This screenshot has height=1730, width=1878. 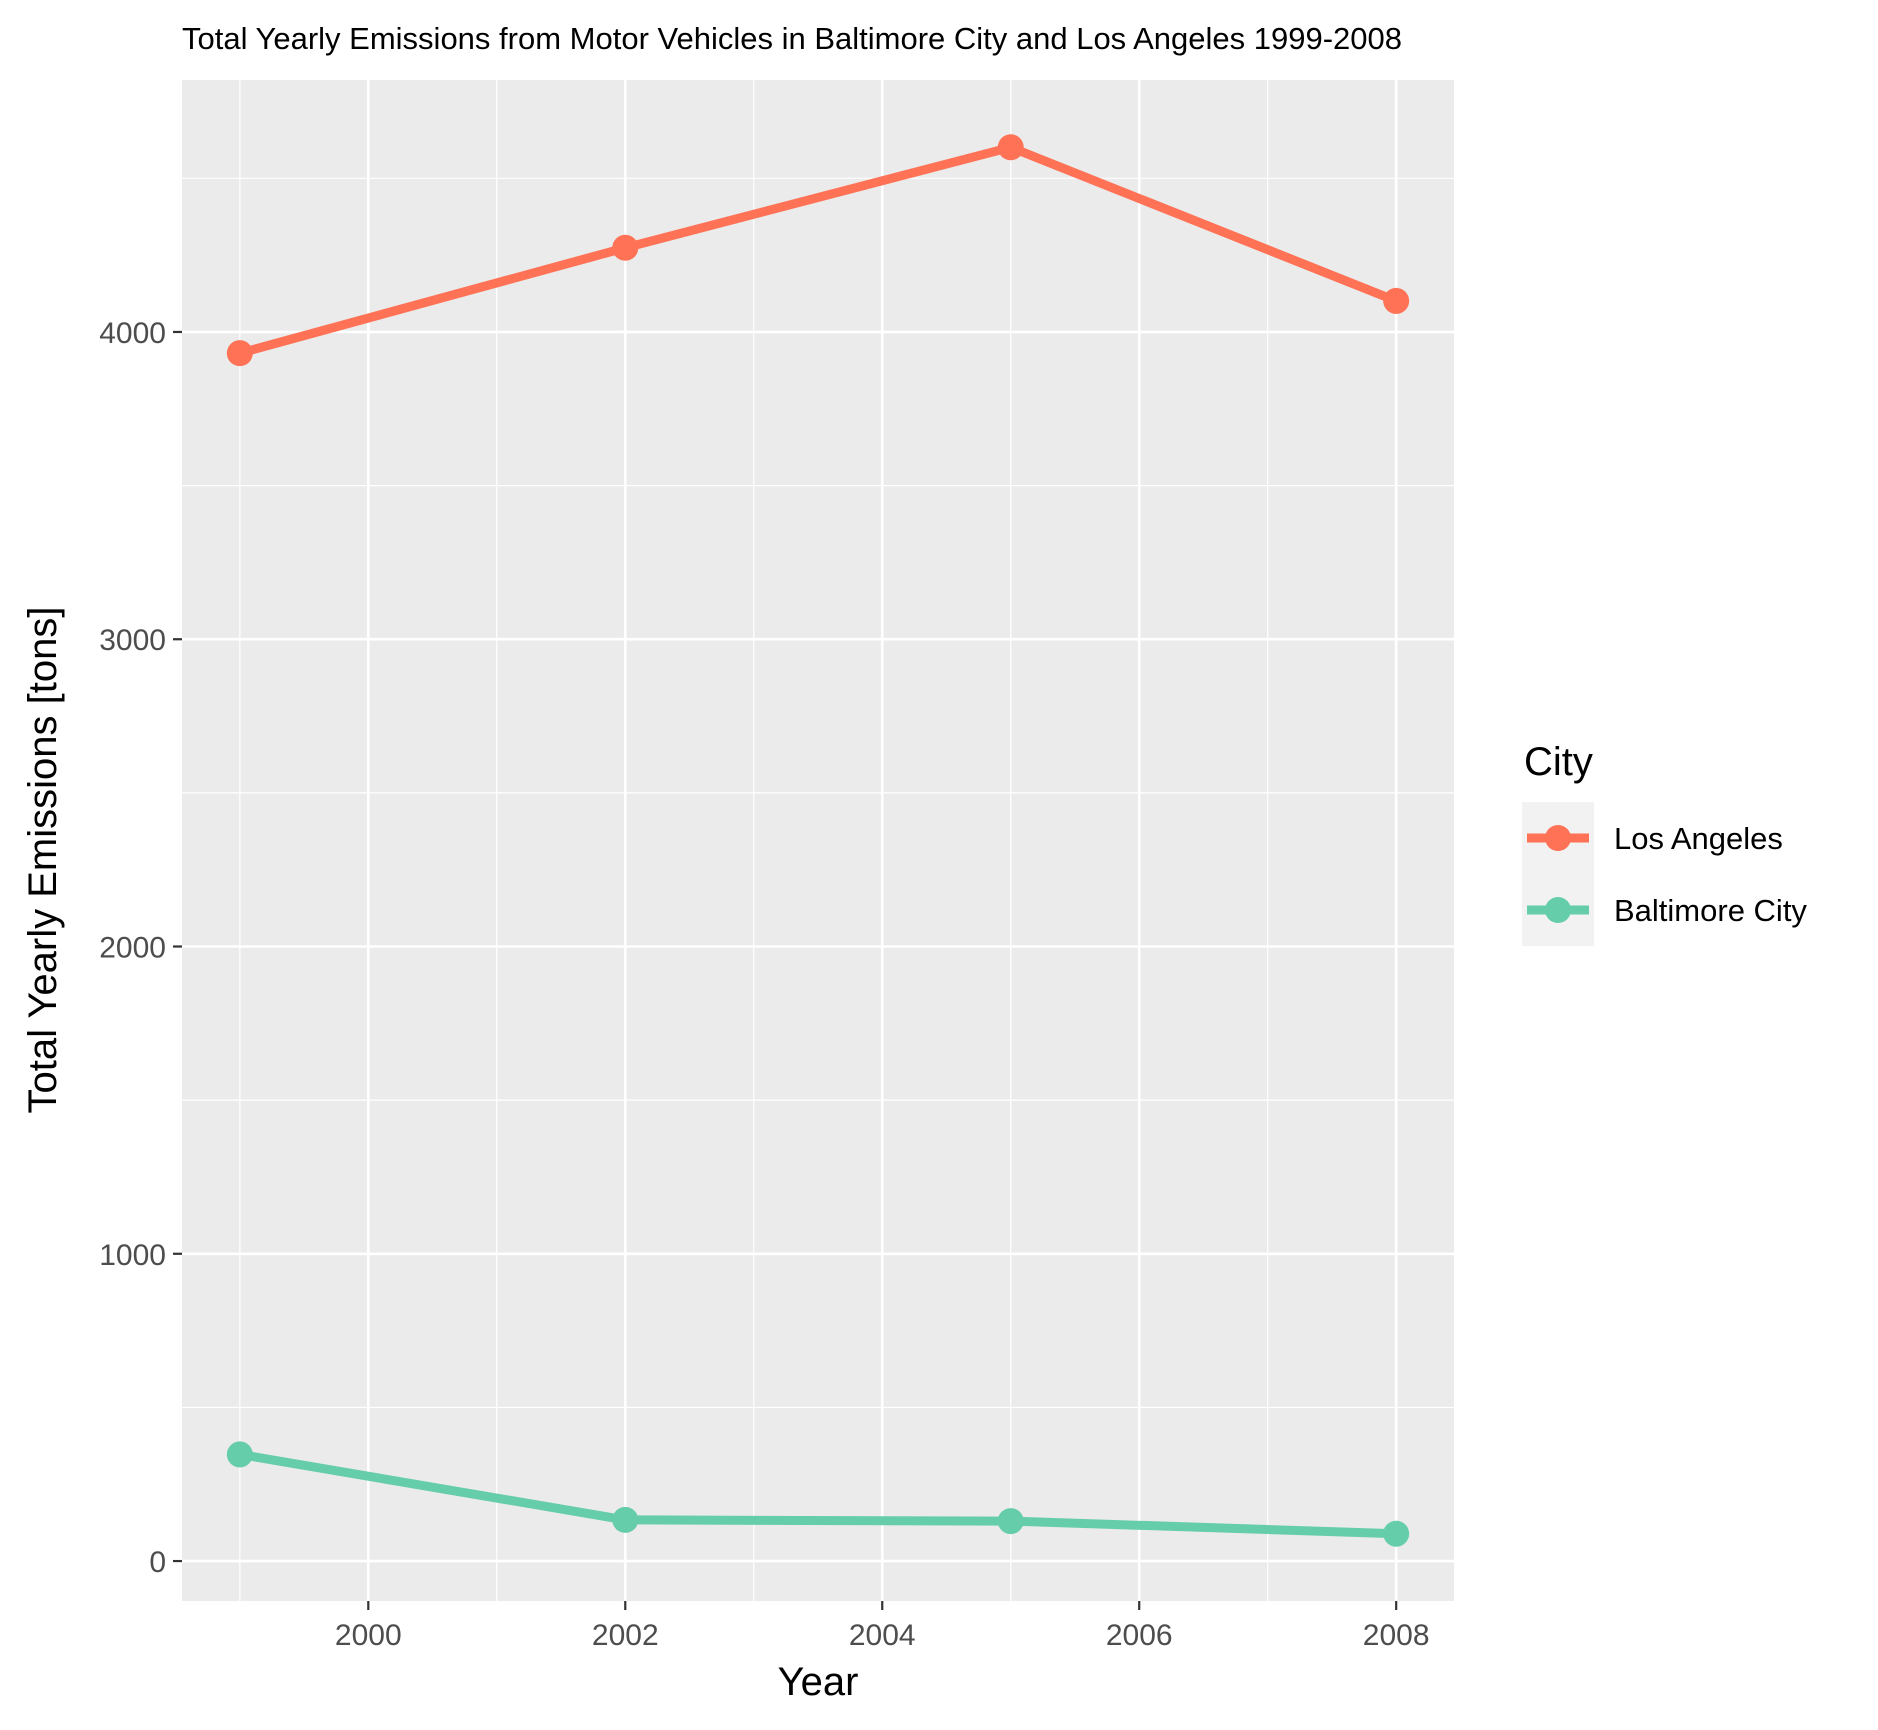 I want to click on y-axis-ticks: 0 1000 2000 3000 4000, so click(x=140, y=948).